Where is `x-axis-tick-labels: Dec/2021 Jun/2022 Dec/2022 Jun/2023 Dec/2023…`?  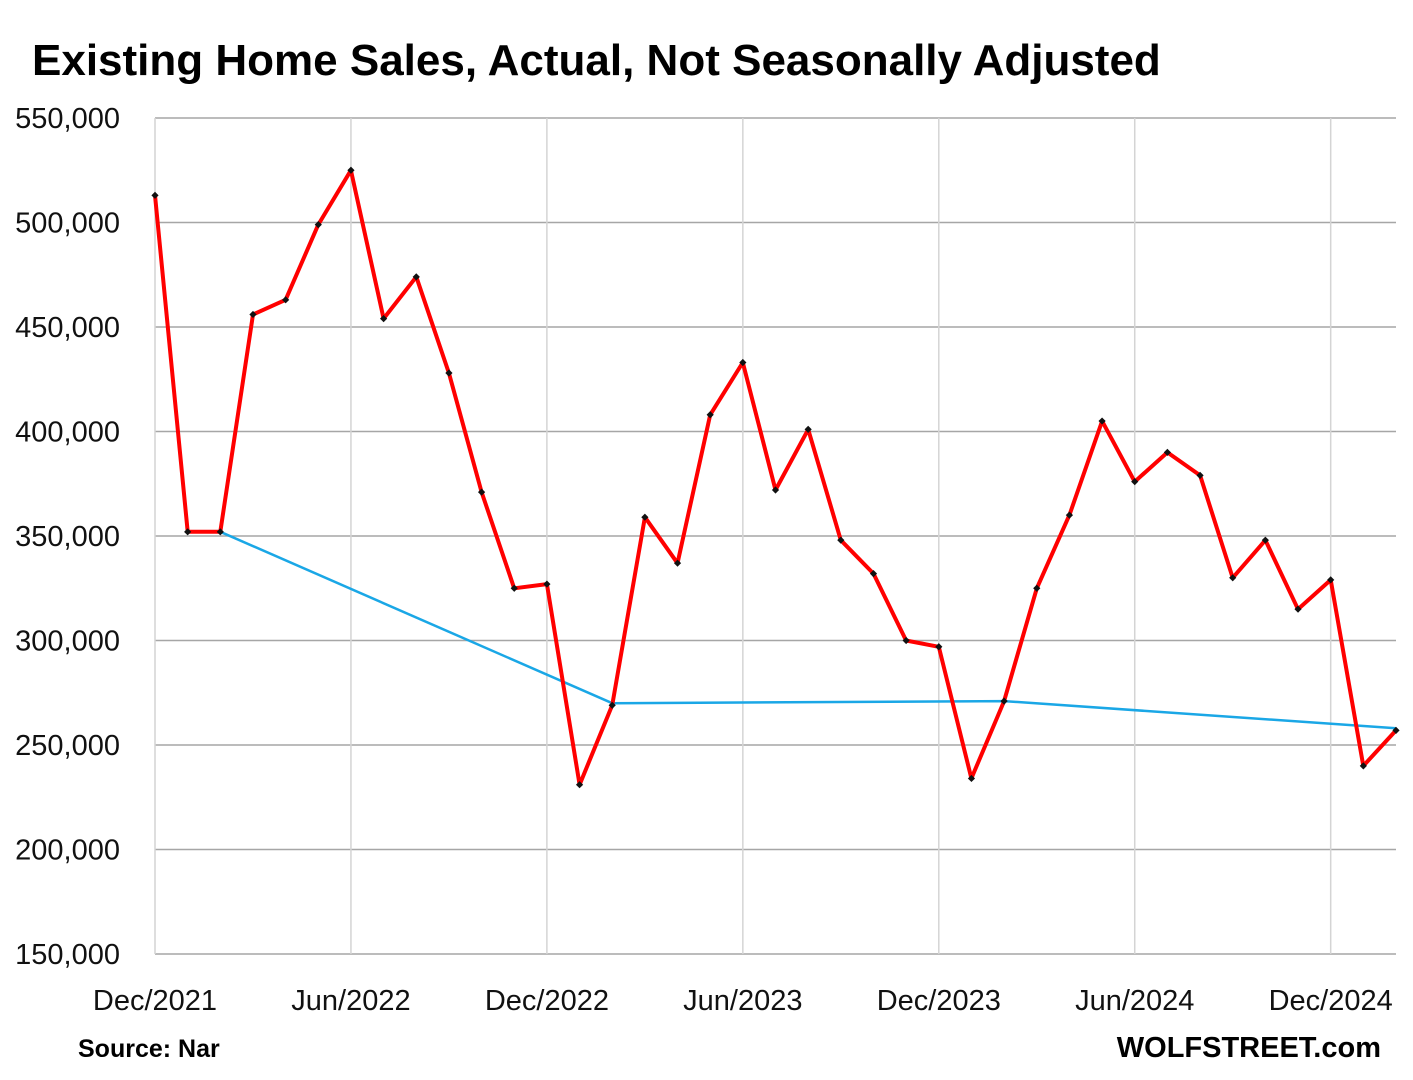
x-axis-tick-labels: Dec/2021 Jun/2022 Dec/2022 Jun/2023 Dec/2023… is located at coordinates (743, 1001).